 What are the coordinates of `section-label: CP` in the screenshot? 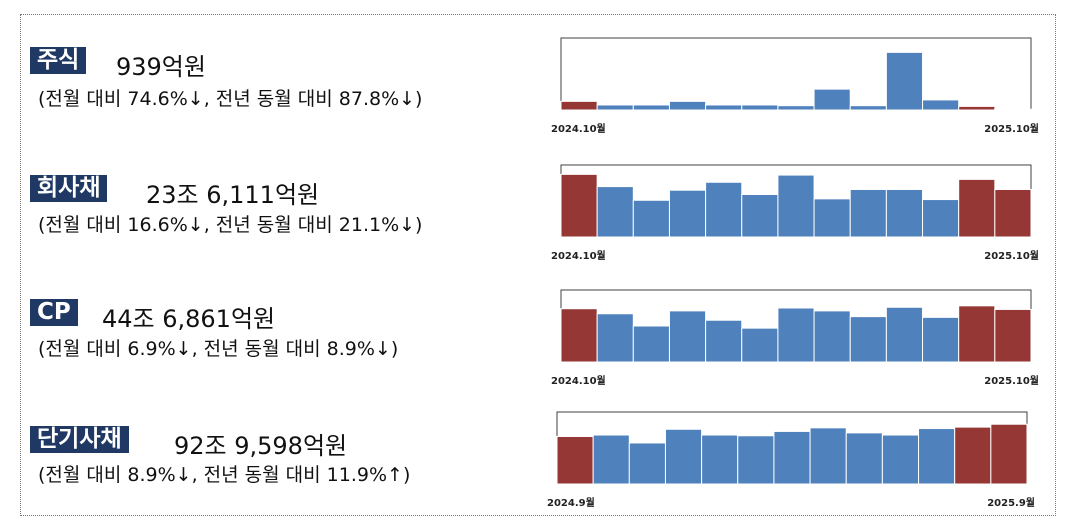 It's located at (54, 312).